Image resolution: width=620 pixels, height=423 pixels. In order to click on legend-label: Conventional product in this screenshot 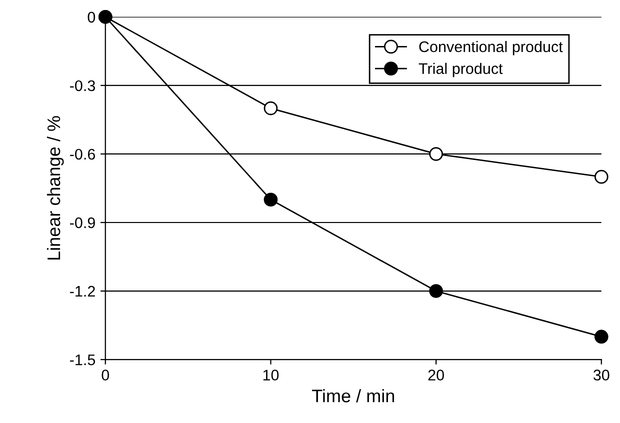, I will do `click(491, 48)`.